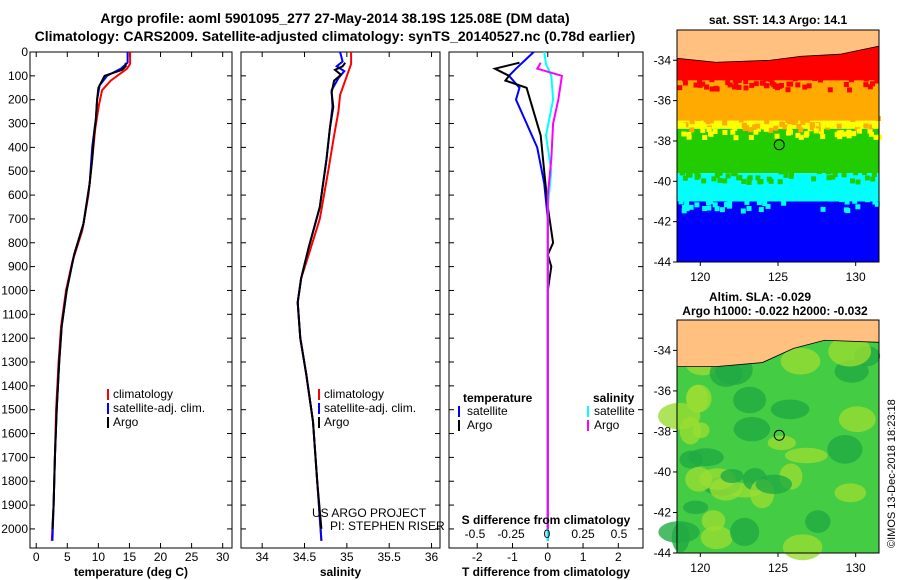 Image resolution: width=900 pixels, height=580 pixels. Describe the element at coordinates (347, 557) in the screenshot. I see `x-tick-label-salinity: 35` at that location.